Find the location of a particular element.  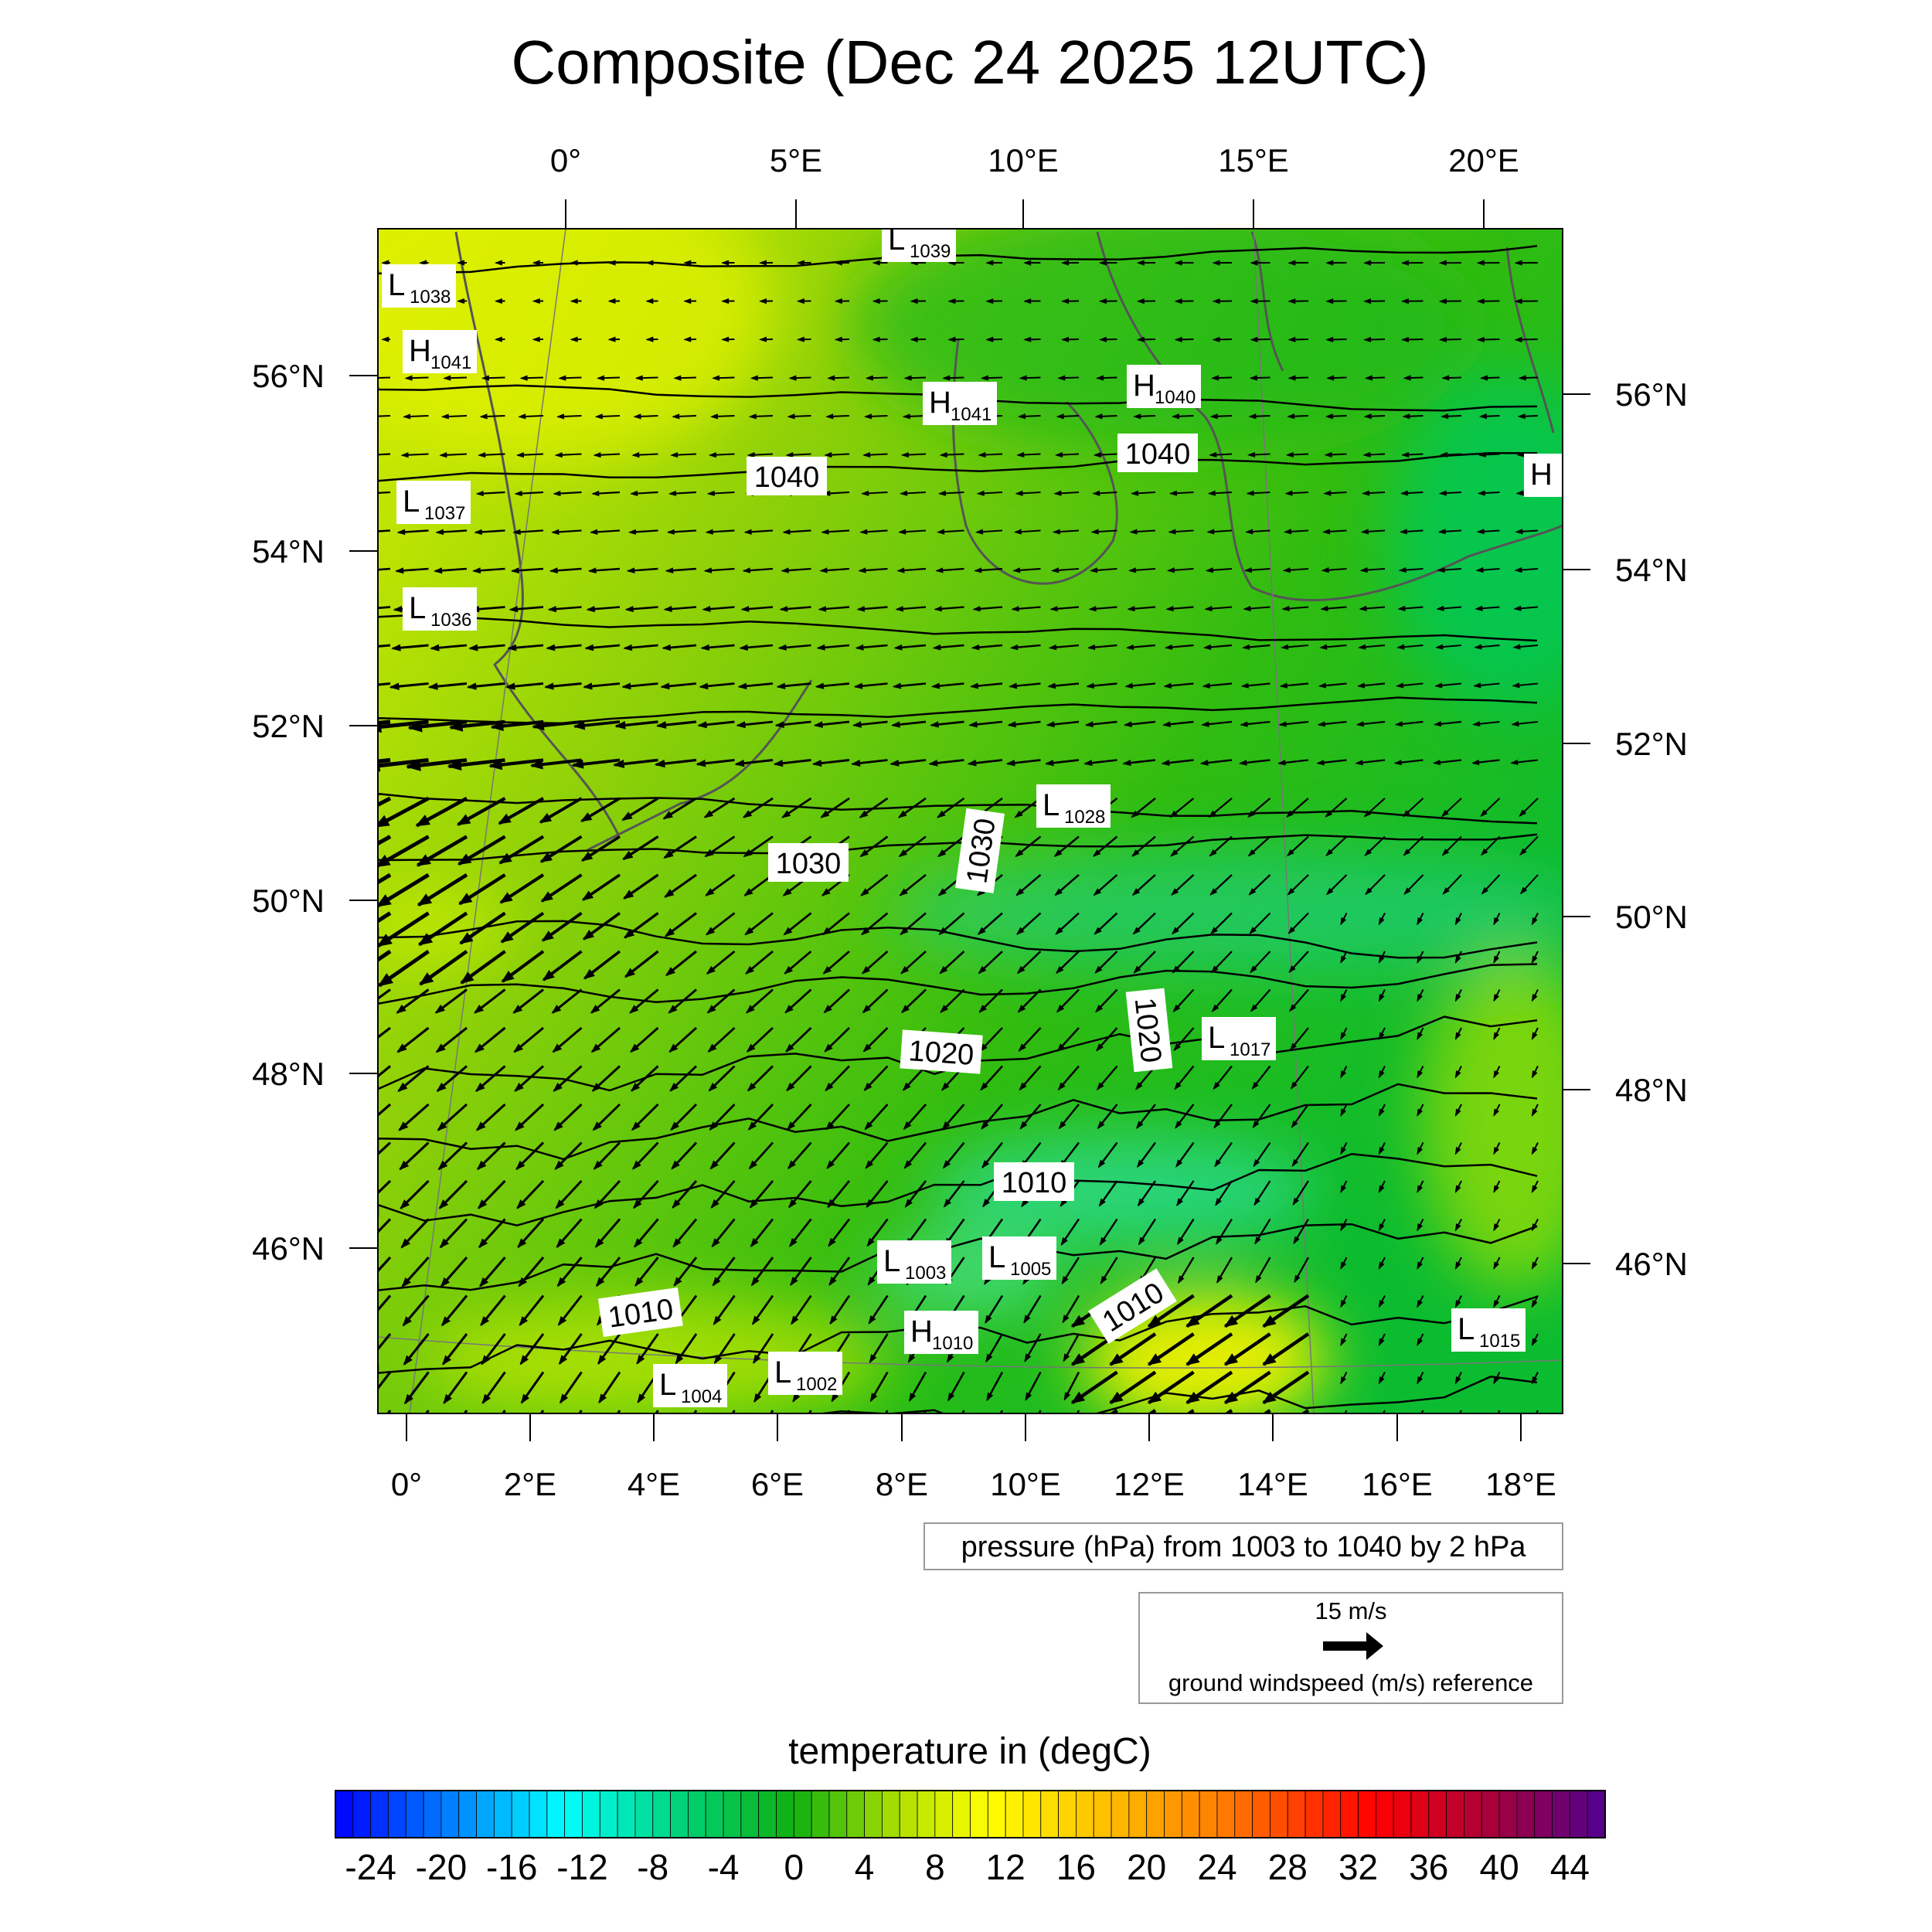

contour-label: 1020 is located at coordinates (1149, 1030).